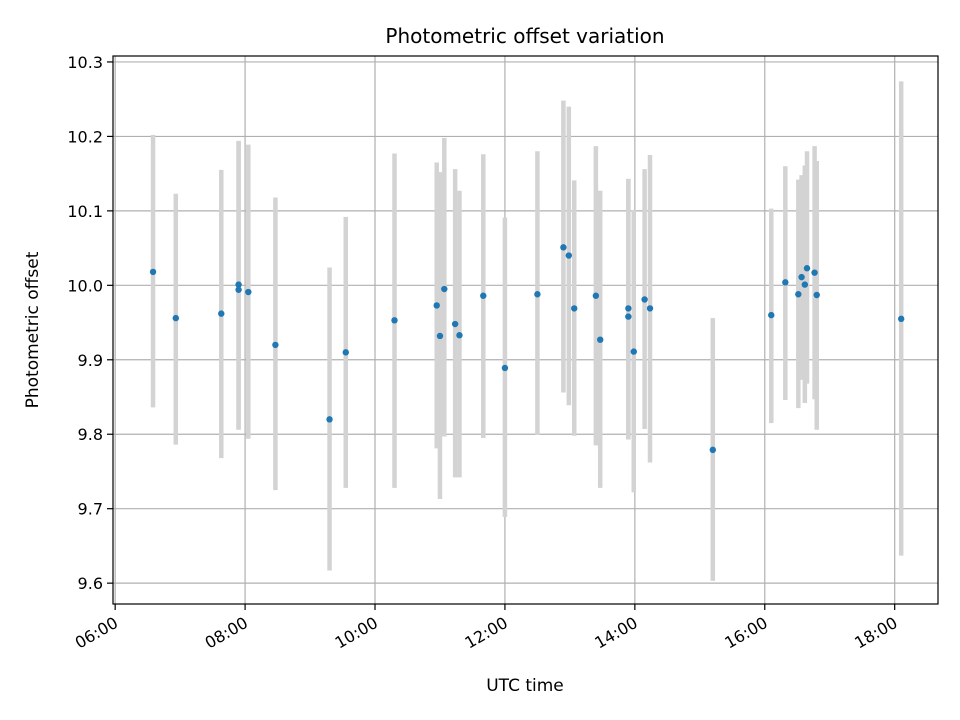 The width and height of the screenshot is (960, 720). I want to click on y-tick-label: 9.8, so click(90, 434).